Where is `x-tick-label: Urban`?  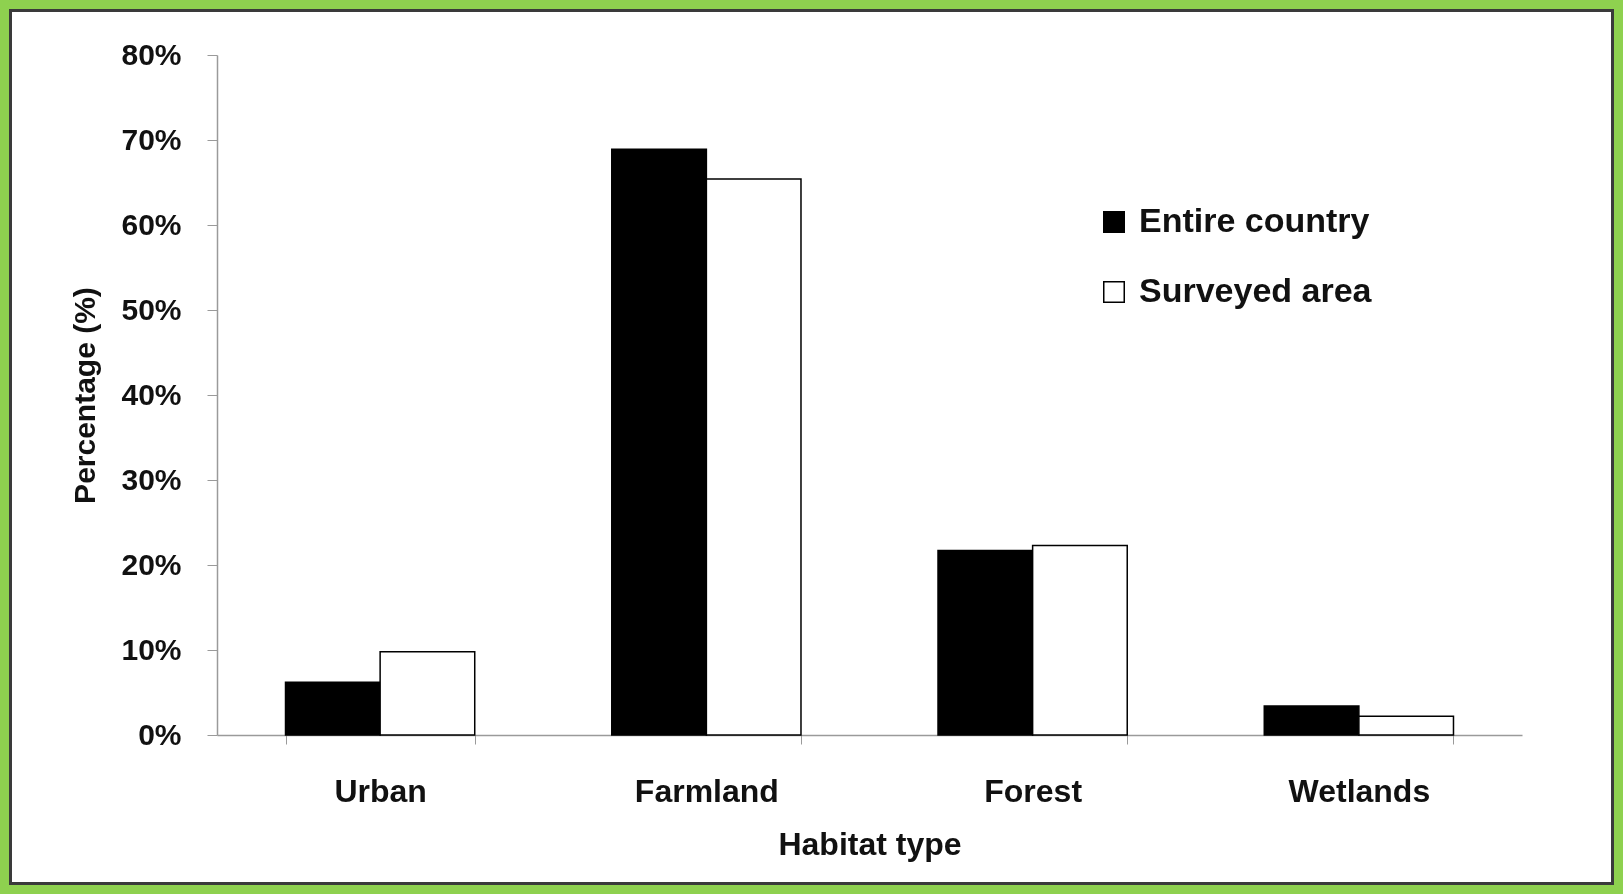
x-tick-label: Urban is located at coordinates (380, 790).